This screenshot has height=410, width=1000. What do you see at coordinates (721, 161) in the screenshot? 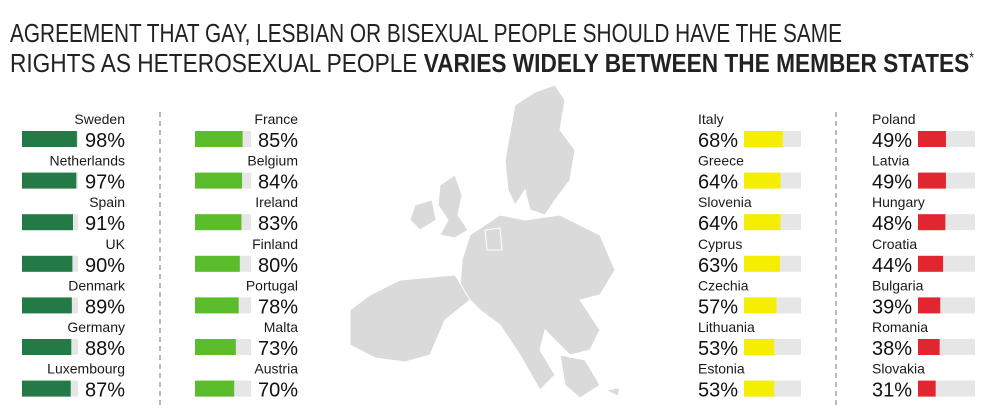
I see `country-label: Greece` at bounding box center [721, 161].